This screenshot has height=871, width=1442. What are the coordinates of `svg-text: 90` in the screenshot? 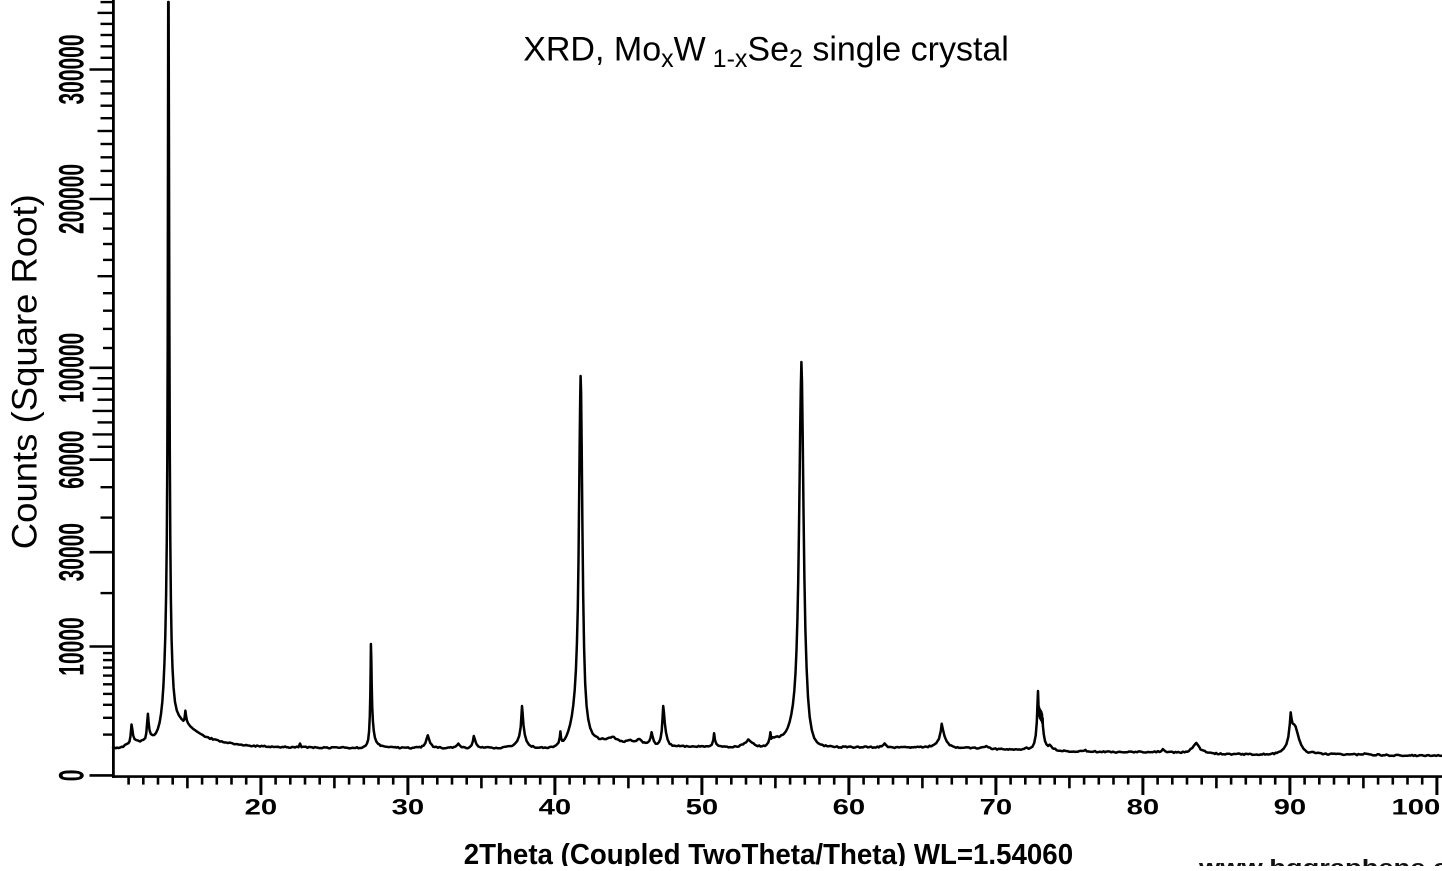 It's located at (1290, 808).